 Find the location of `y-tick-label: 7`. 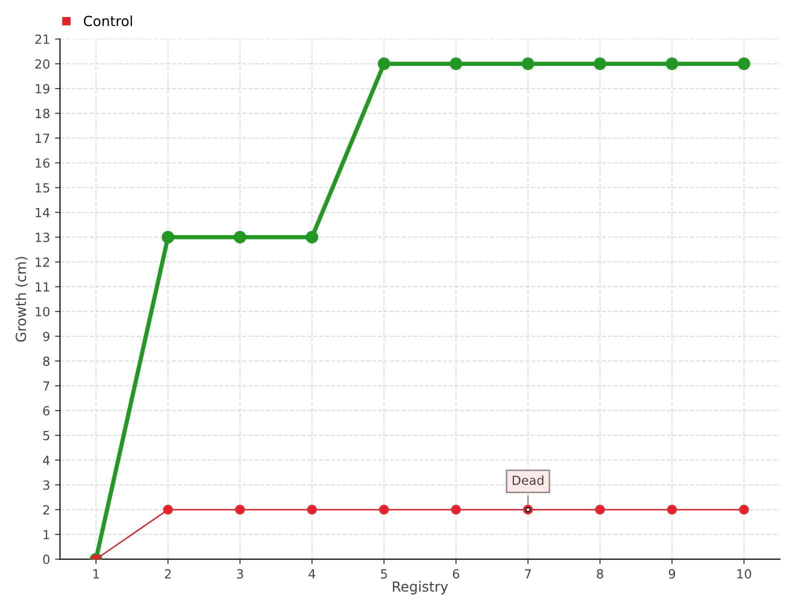

y-tick-label: 7 is located at coordinates (46, 386).